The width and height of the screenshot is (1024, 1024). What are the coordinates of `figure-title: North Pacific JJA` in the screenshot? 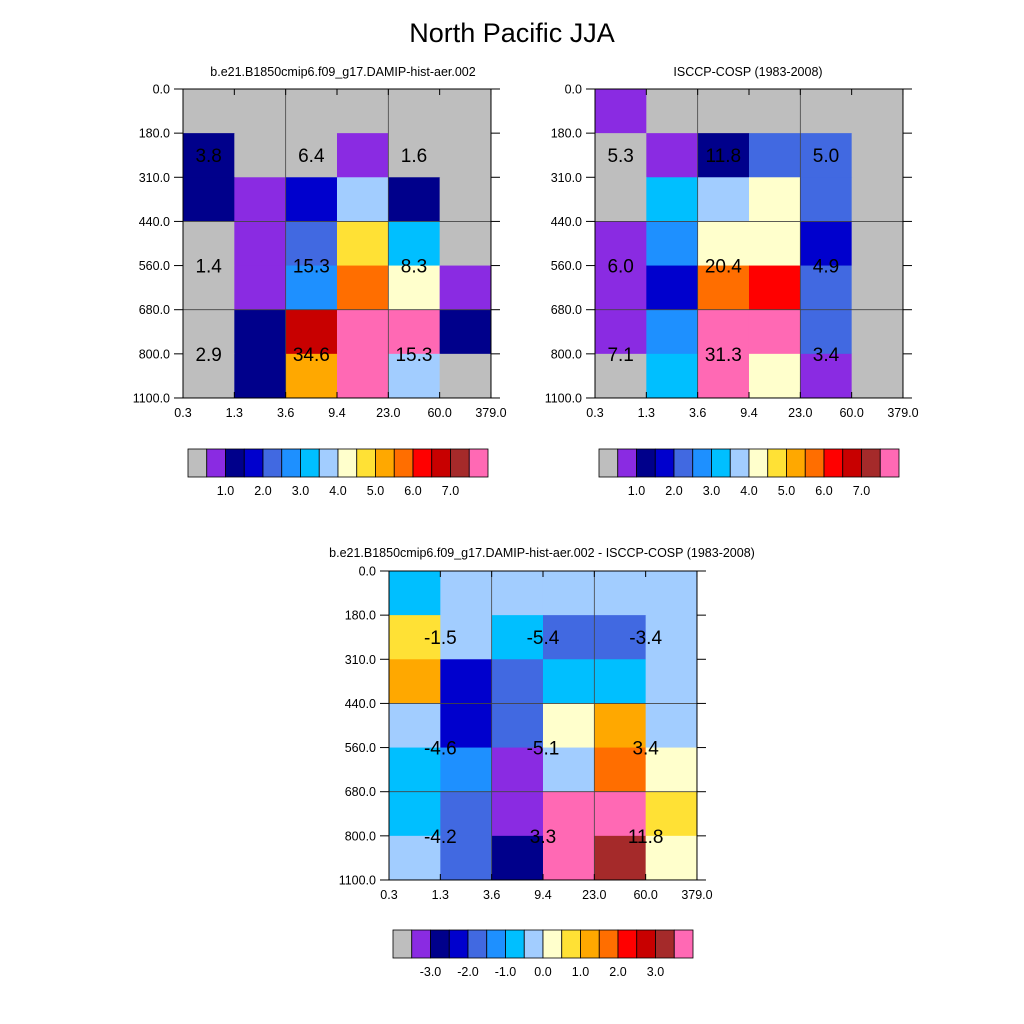 It's located at (512, 33).